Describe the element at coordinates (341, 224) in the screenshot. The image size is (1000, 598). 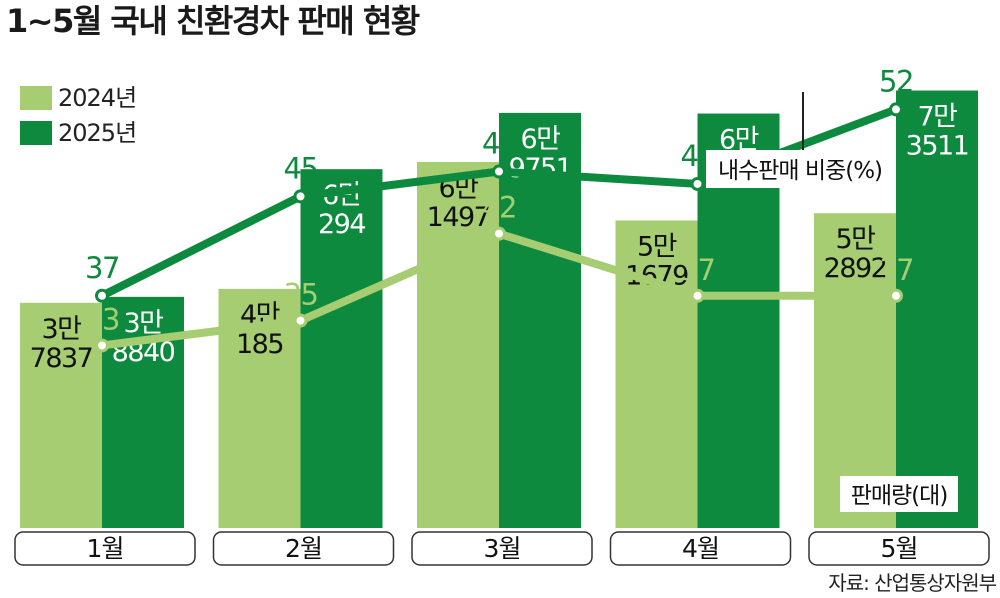
I see `bar-value-label: 294` at that location.